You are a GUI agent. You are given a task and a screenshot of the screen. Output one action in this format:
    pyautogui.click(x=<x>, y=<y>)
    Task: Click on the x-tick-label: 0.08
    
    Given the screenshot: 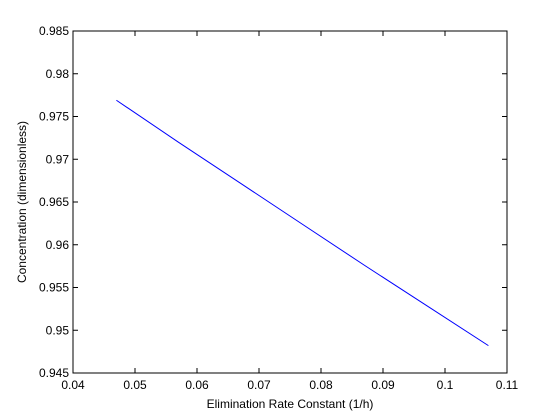 What is the action you would take?
    pyautogui.click(x=321, y=385)
    